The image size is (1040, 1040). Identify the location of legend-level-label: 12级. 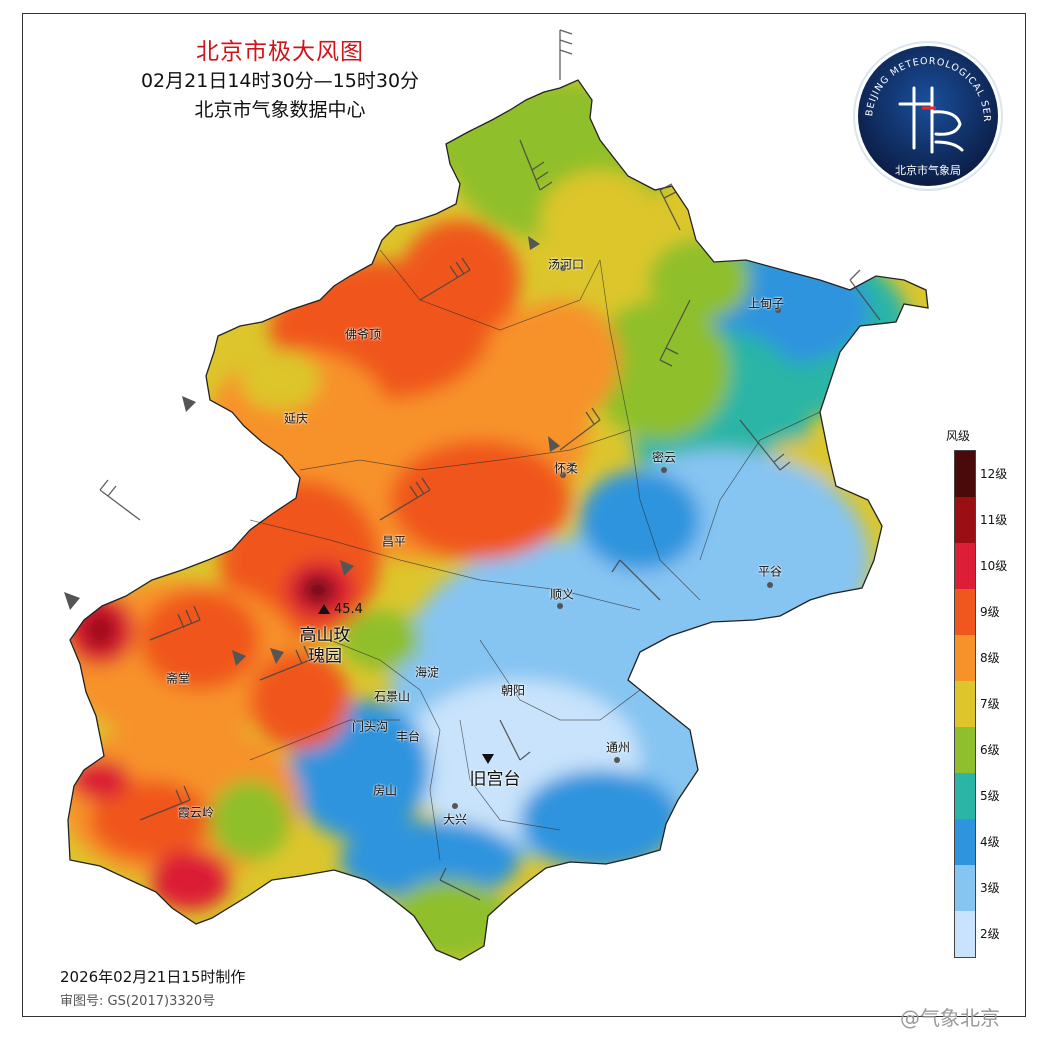
(994, 474).